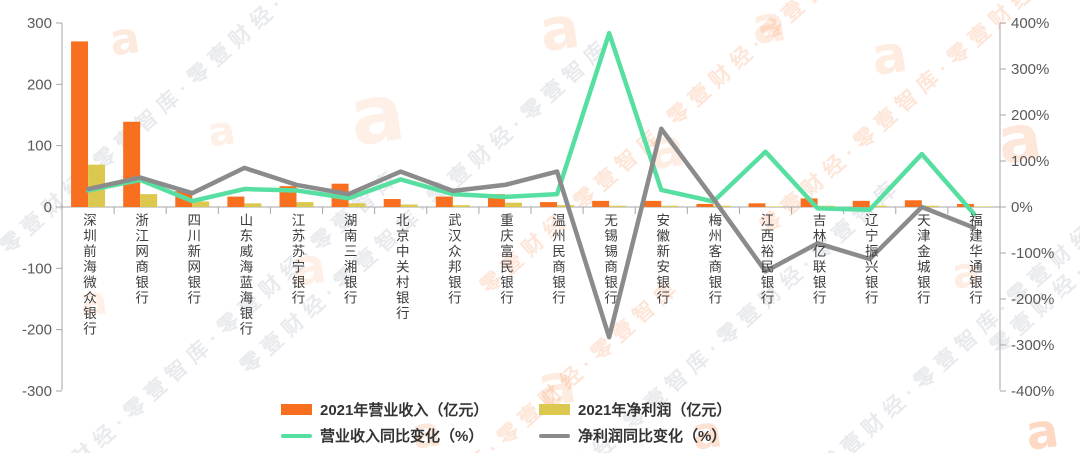 The height and width of the screenshot is (453, 1080). I want to click on legend-swatch-profit-bar, so click(554, 409).